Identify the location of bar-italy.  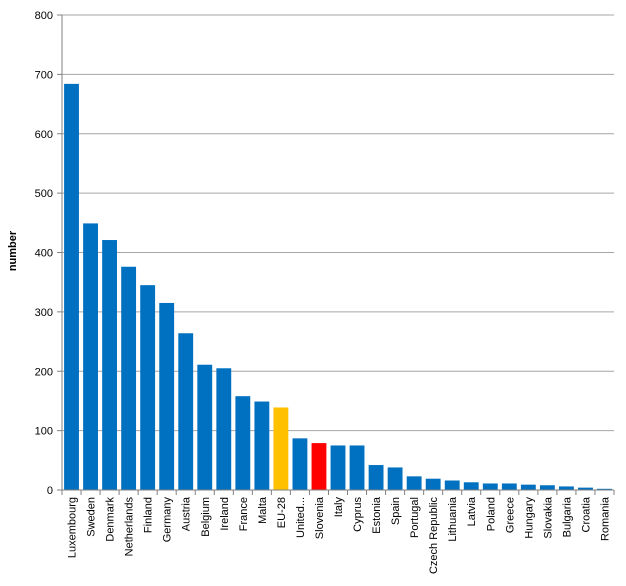
(338, 467).